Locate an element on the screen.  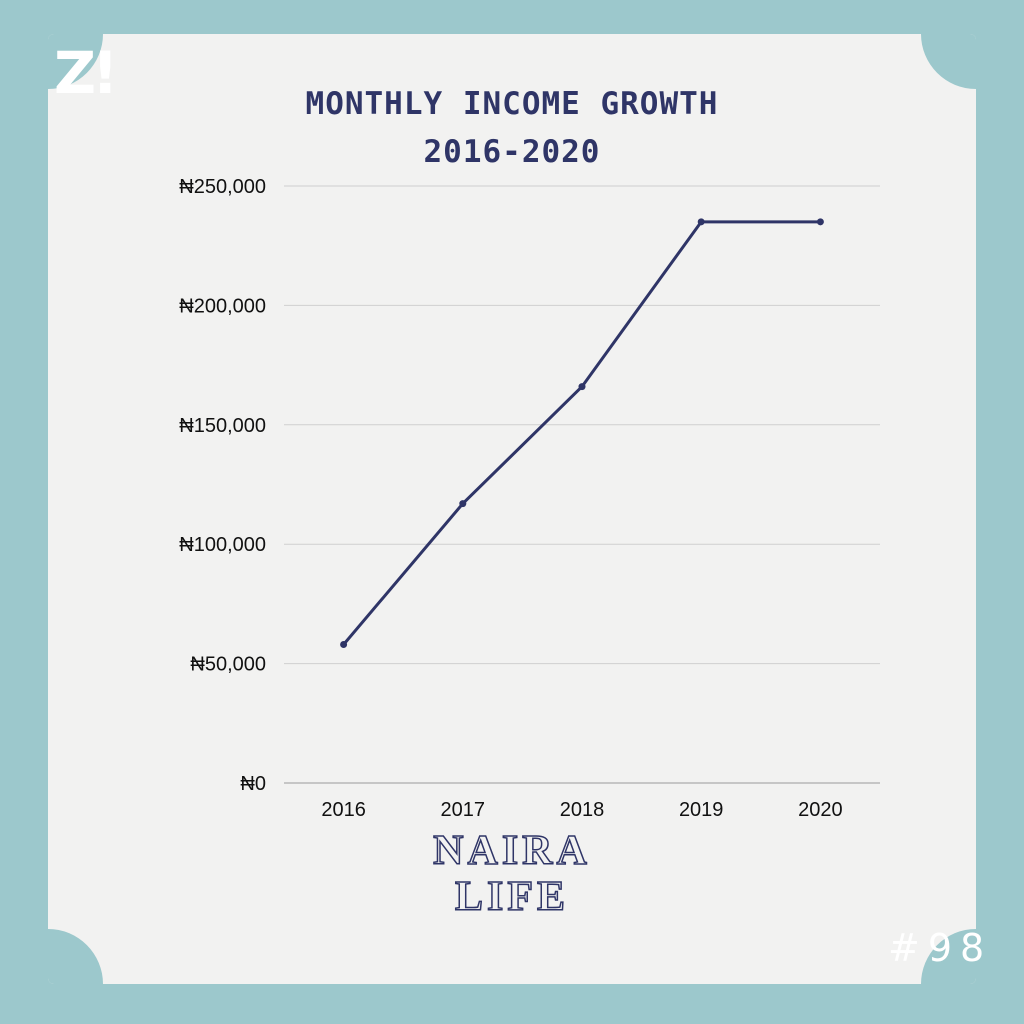
y-tick-label: ₦0 is located at coordinates (253, 784).